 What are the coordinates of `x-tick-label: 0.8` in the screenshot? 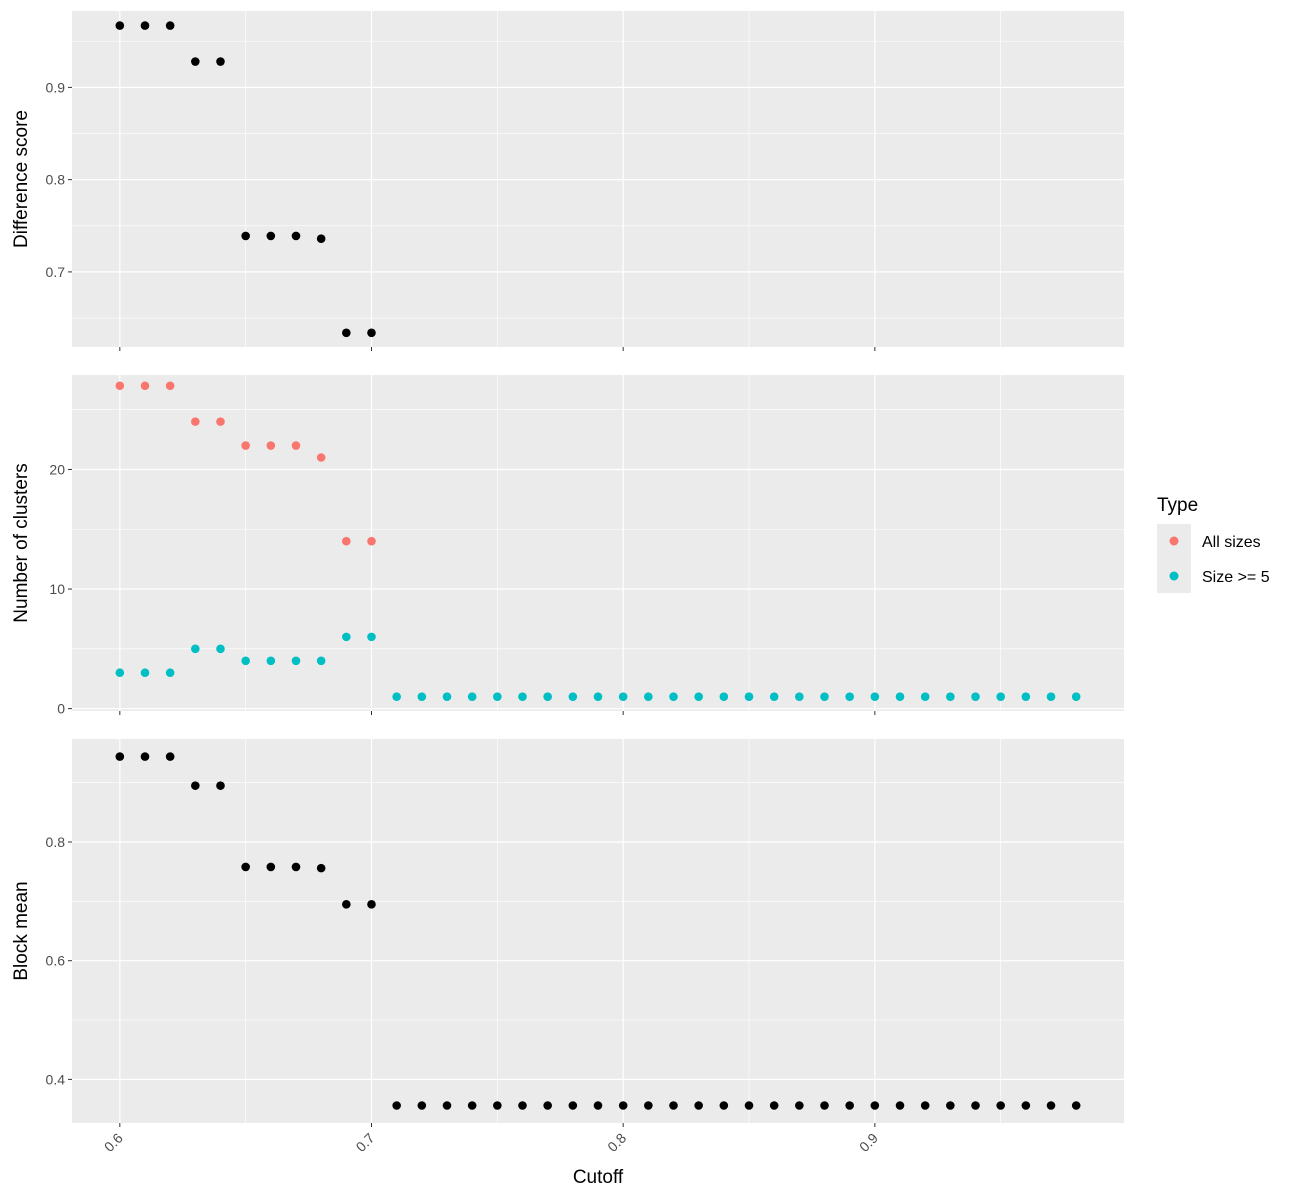 It's located at (616, 1142).